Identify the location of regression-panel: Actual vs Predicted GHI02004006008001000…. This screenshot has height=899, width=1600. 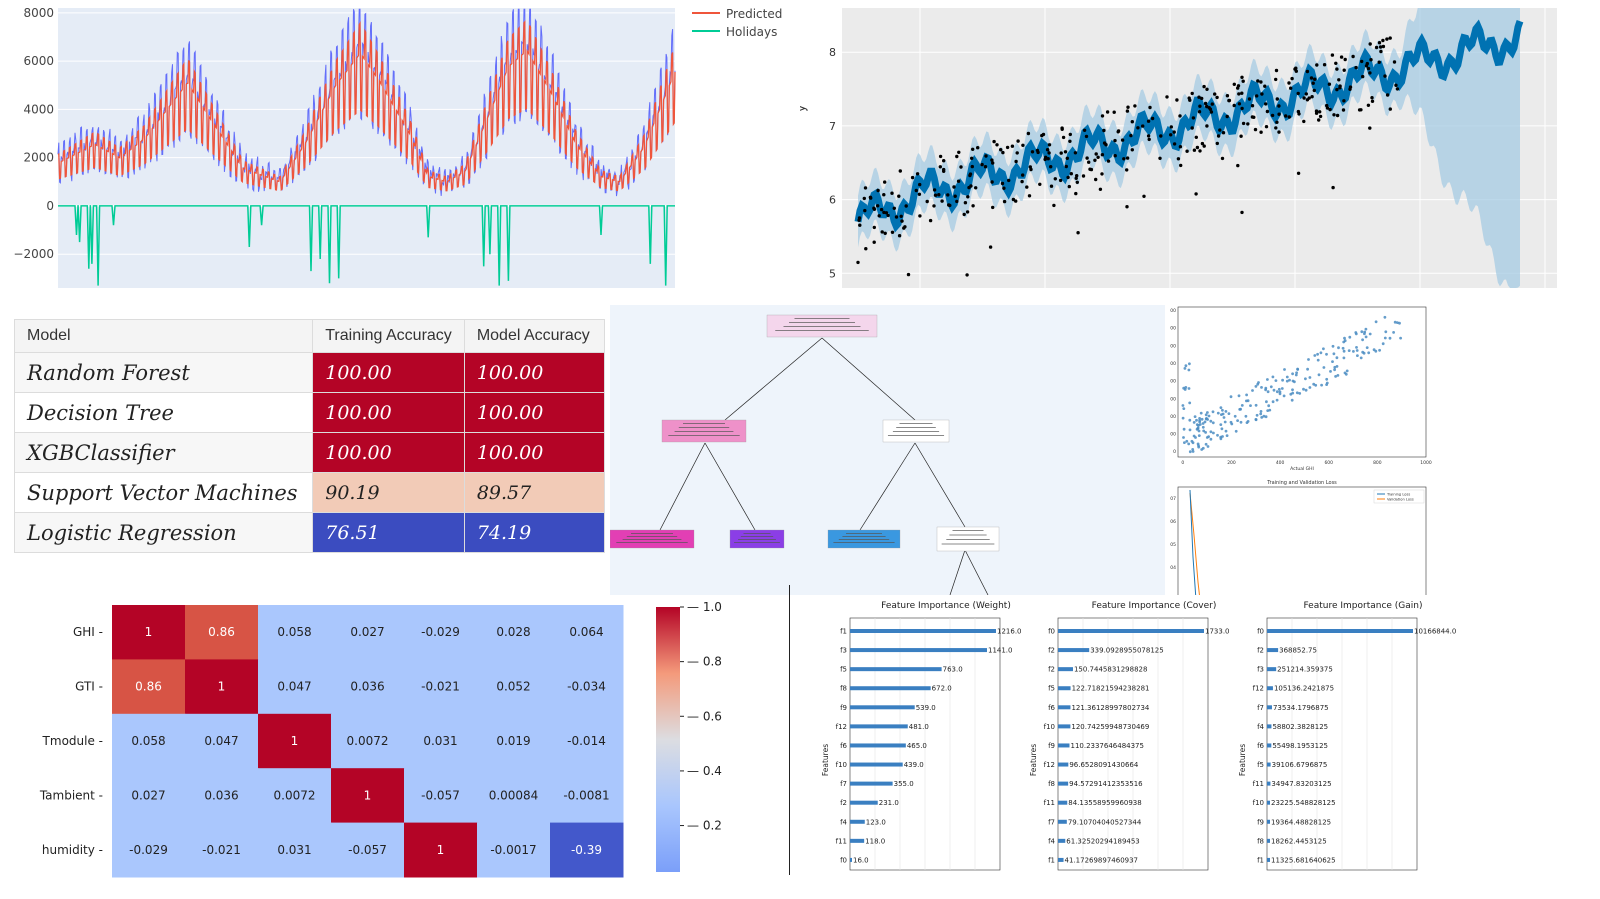
(1385, 450).